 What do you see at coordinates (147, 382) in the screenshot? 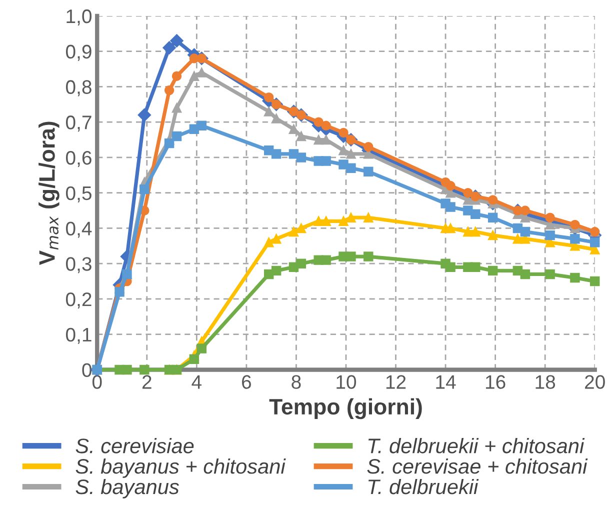
I see `x-tick-label: 2` at bounding box center [147, 382].